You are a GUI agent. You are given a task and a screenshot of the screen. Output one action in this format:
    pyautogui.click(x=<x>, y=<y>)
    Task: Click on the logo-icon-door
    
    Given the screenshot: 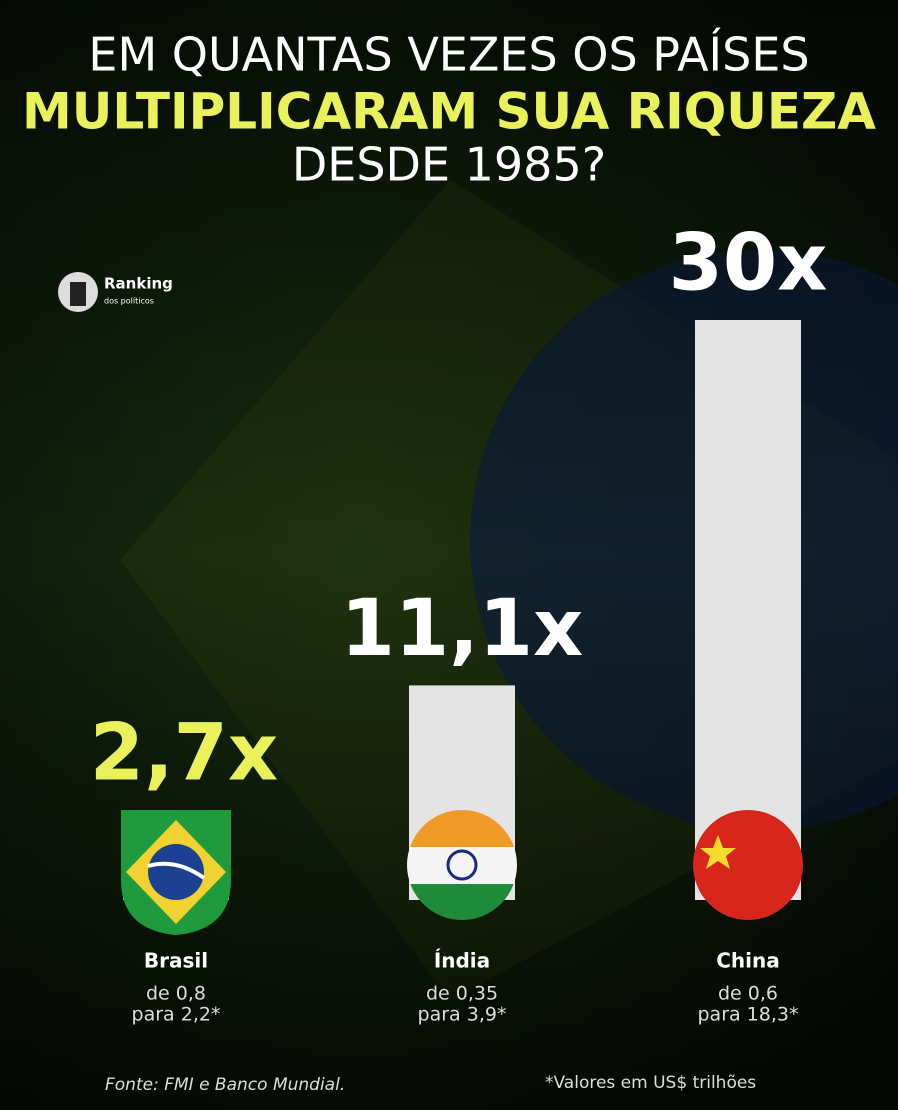 What is the action you would take?
    pyautogui.click(x=78, y=294)
    